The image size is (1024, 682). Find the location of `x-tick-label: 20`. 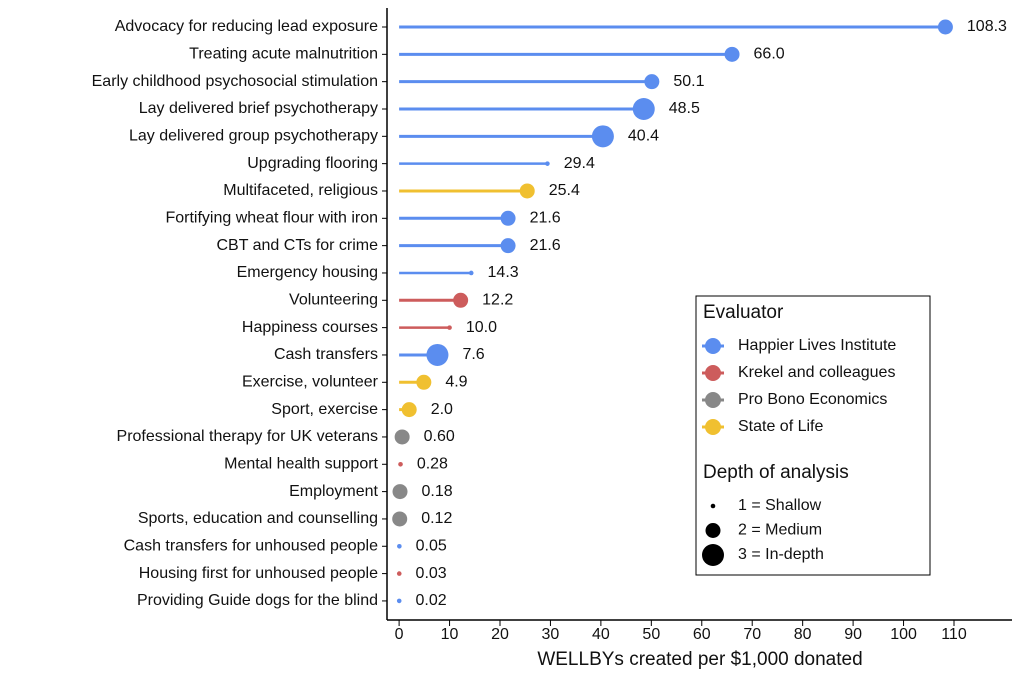

x-tick-label: 20 is located at coordinates (500, 634).